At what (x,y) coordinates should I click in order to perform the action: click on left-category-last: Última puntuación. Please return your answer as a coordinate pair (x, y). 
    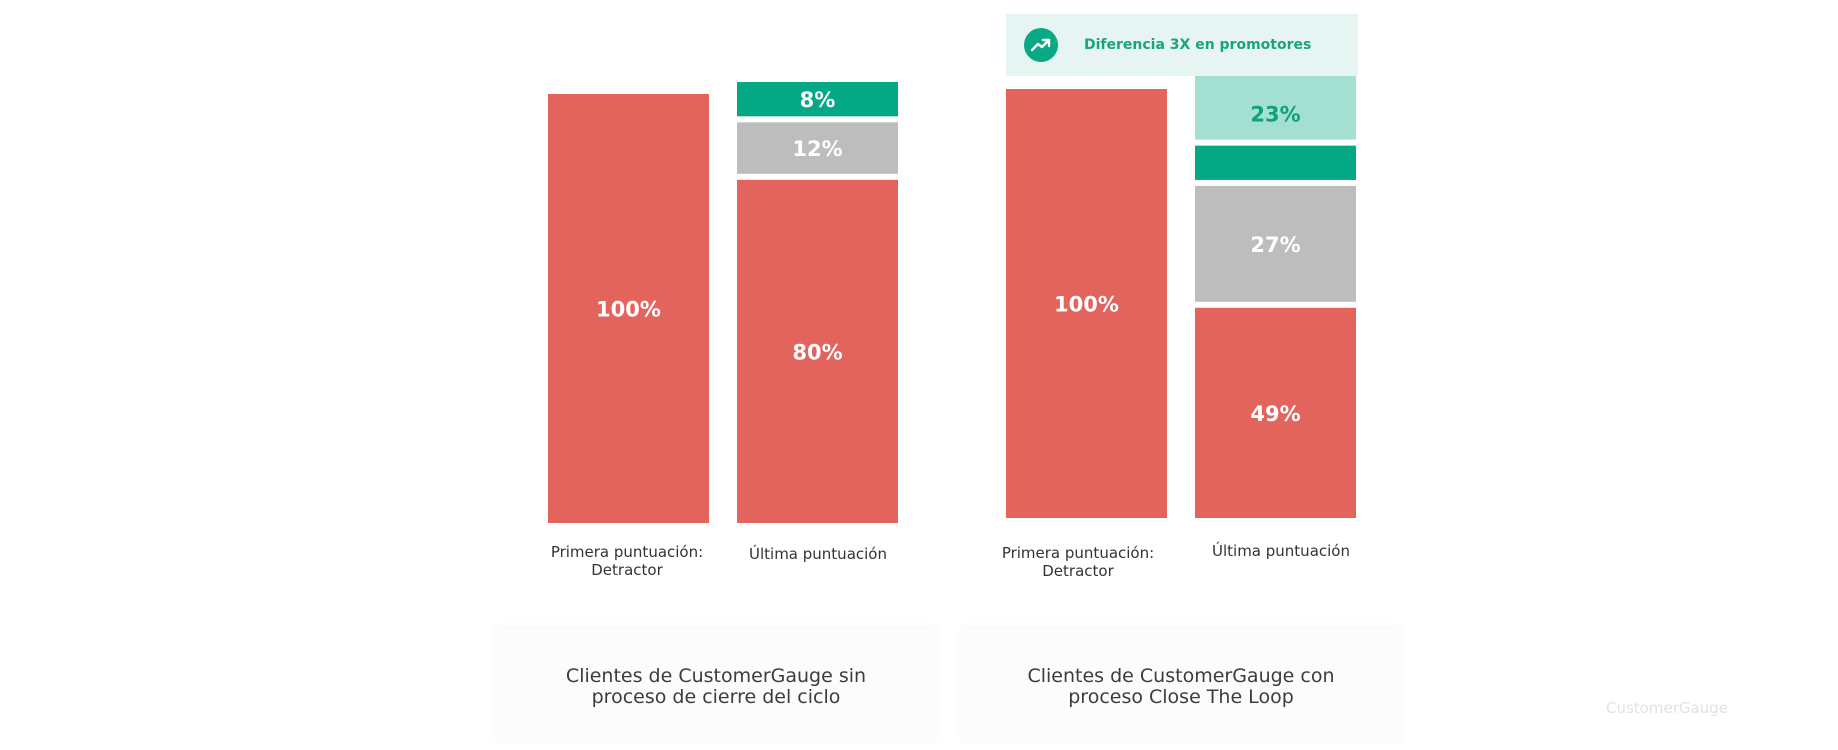
    Looking at the image, I should click on (818, 554).